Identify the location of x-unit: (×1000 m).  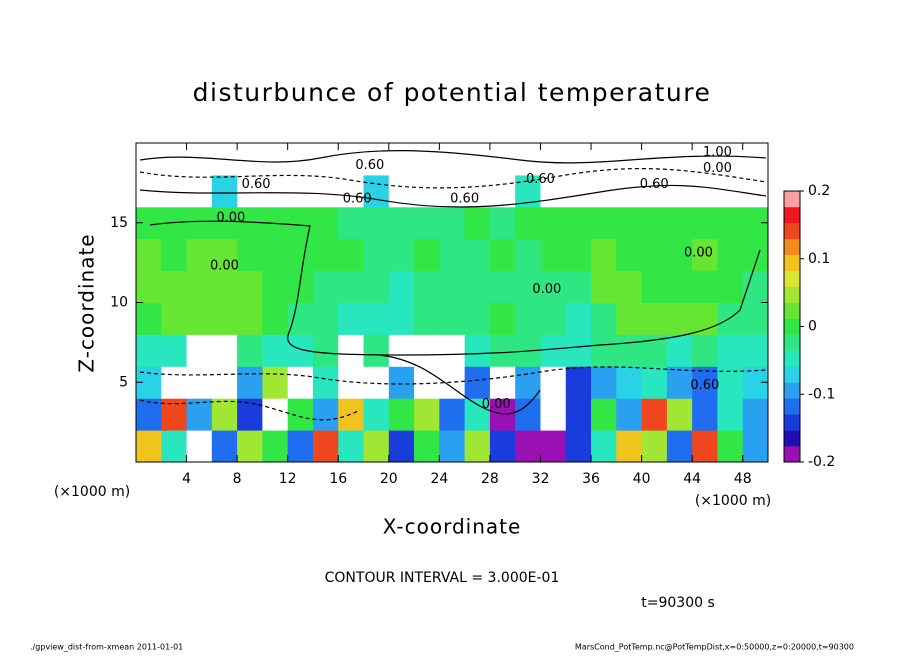
(733, 501).